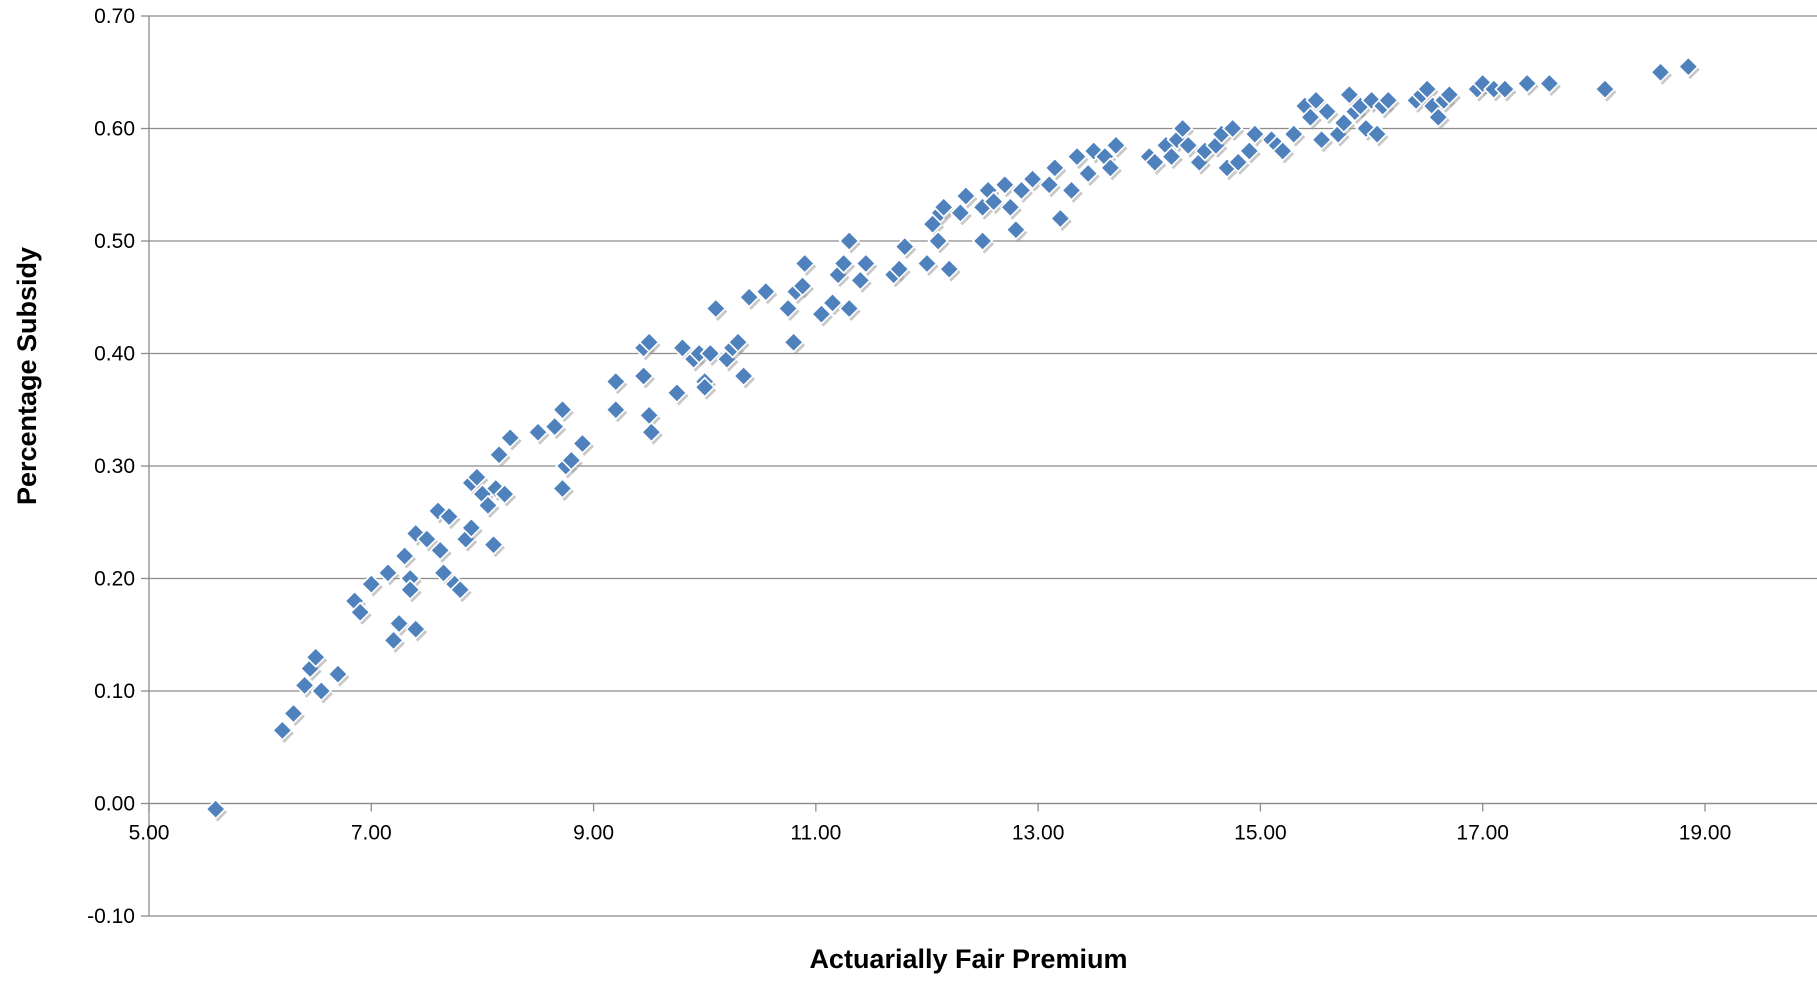  I want to click on x-tick-label: 19.00, so click(1705, 833).